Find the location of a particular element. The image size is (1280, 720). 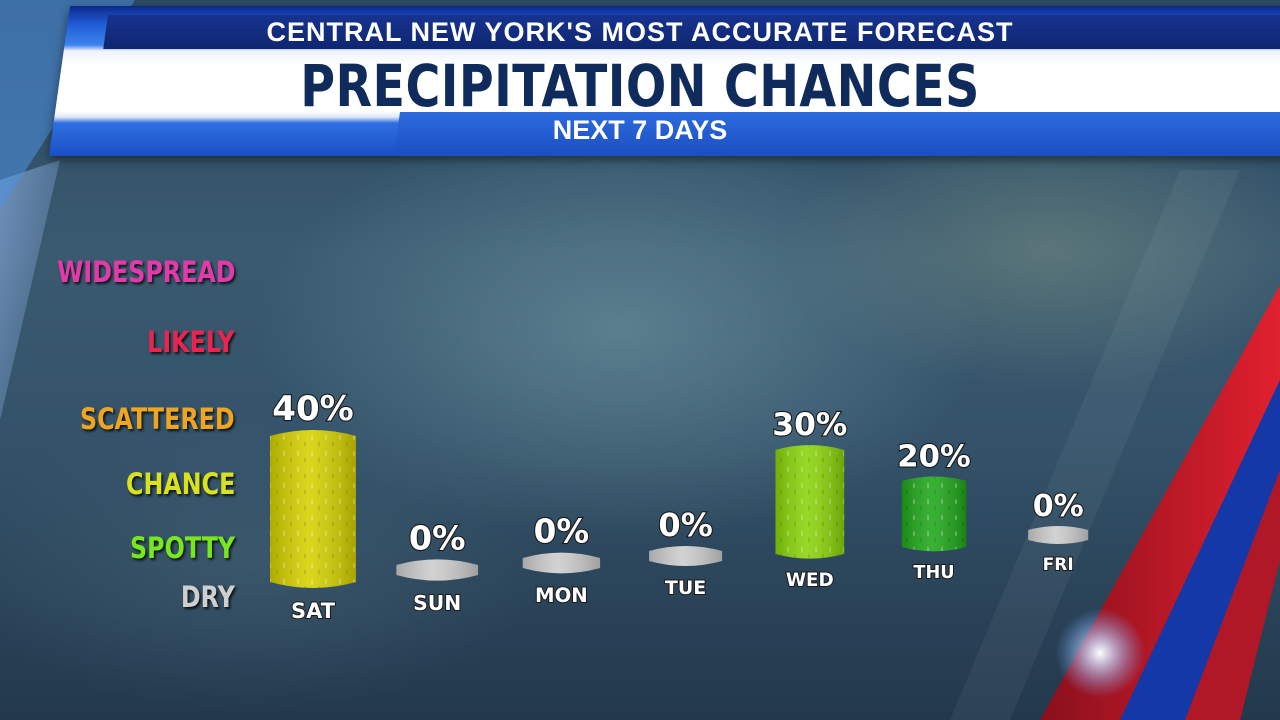

day-label-thu: THU is located at coordinates (933, 573).